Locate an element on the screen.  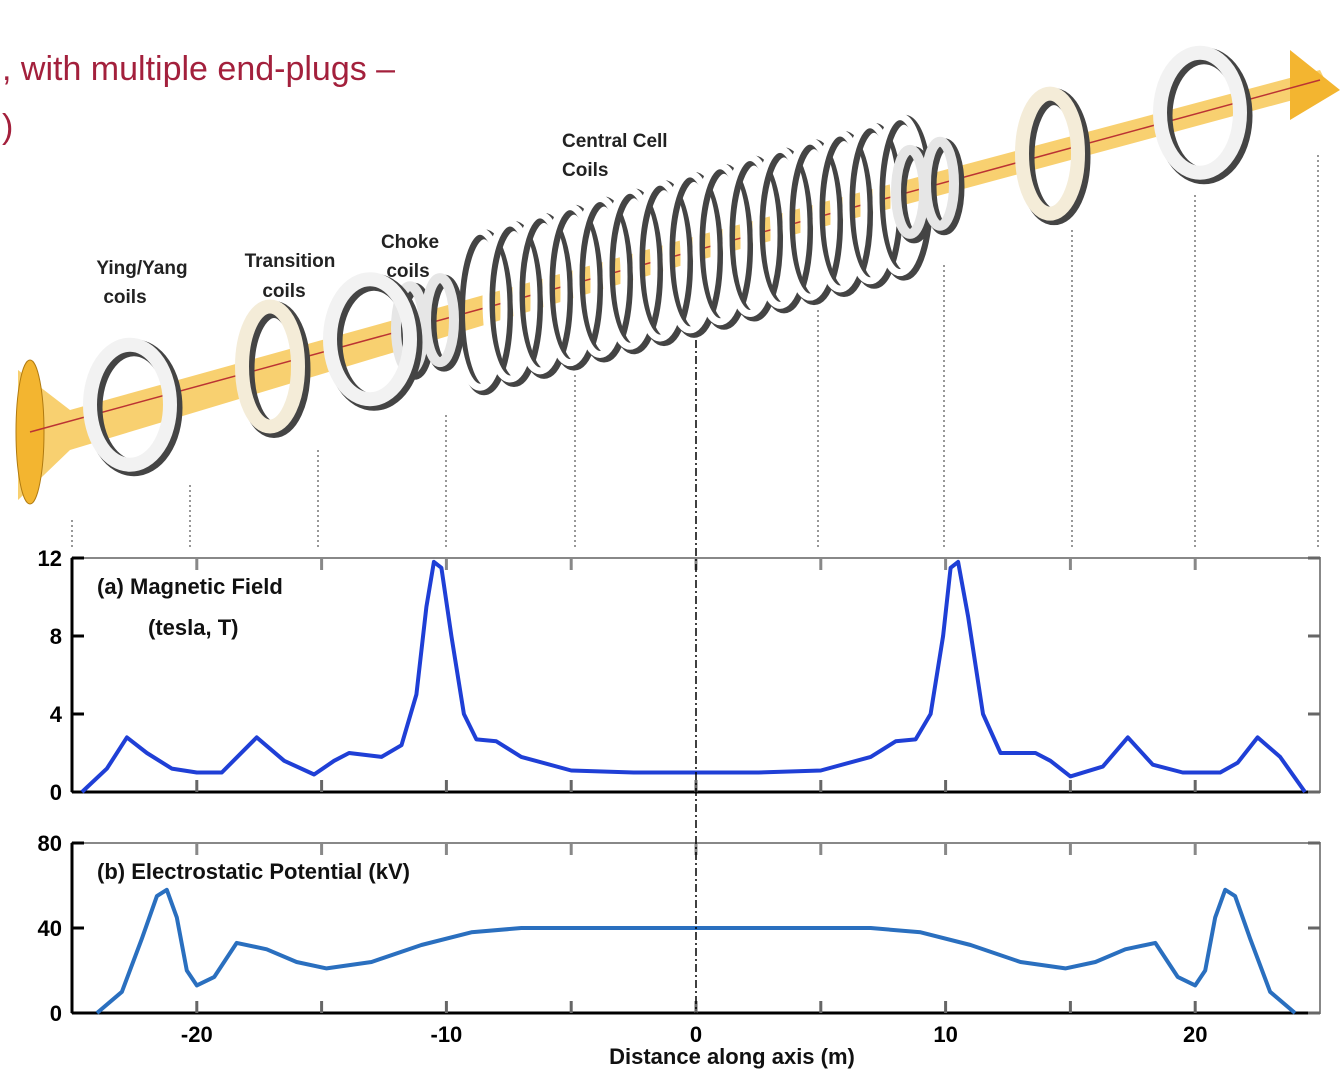
y-tick-label: 40 is located at coordinates (50, 928).